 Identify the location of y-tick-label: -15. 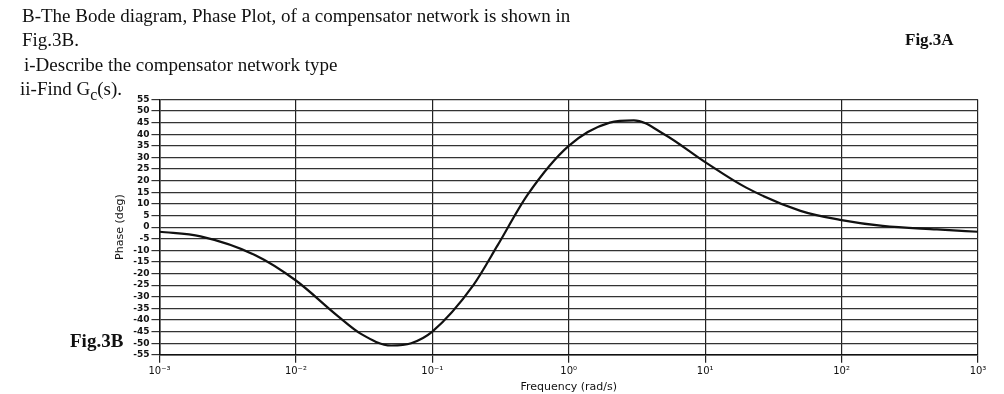
(141, 261).